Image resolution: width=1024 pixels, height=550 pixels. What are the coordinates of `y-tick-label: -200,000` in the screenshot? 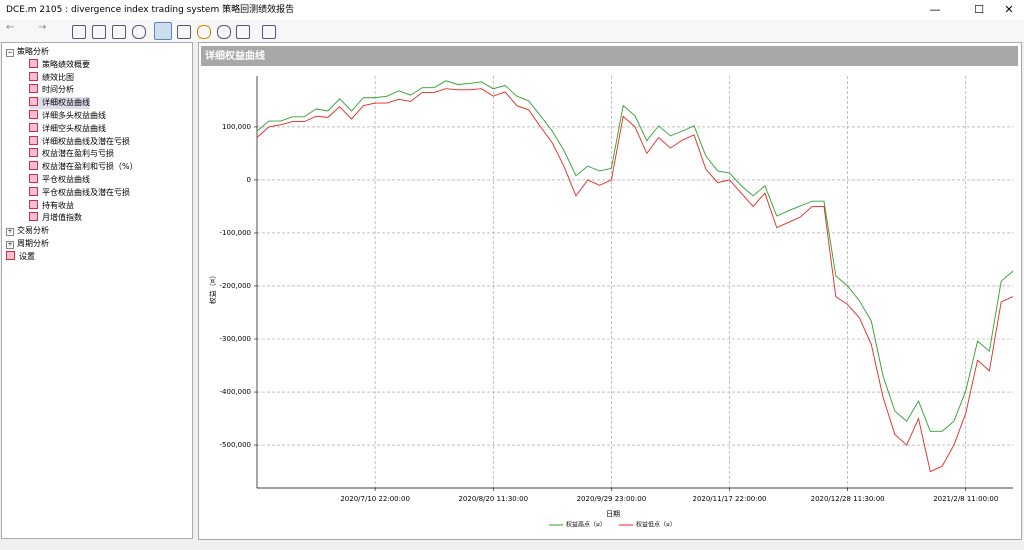 It's located at (235, 286).